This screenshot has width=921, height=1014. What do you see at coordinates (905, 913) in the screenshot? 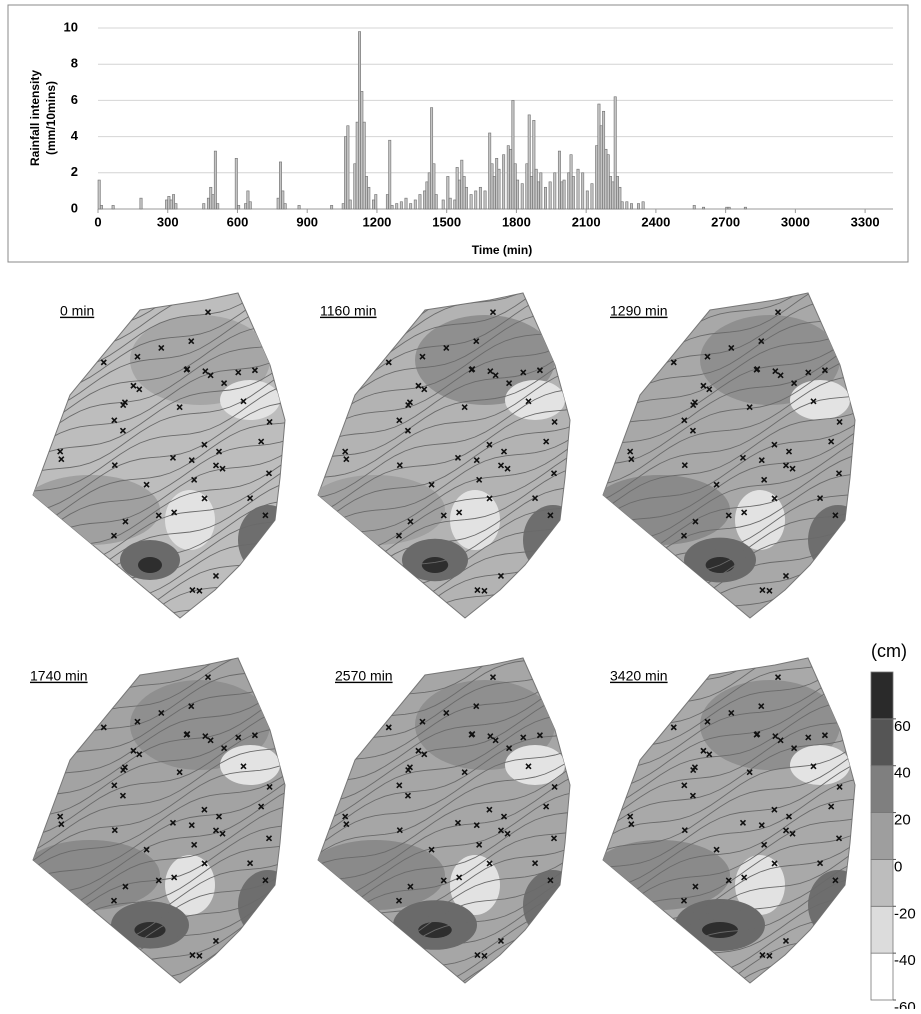
I see `colorbar-tick-label: -20` at bounding box center [905, 913].